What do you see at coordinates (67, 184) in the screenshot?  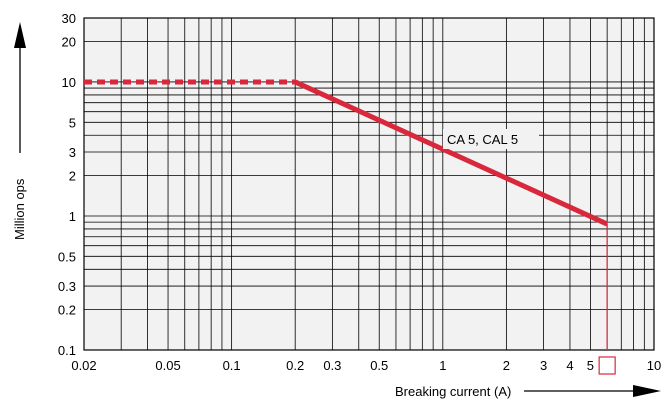 I see `y-axis: 0.1 0.2 0.3 0.5 1 2 3 5 10 20 30` at bounding box center [67, 184].